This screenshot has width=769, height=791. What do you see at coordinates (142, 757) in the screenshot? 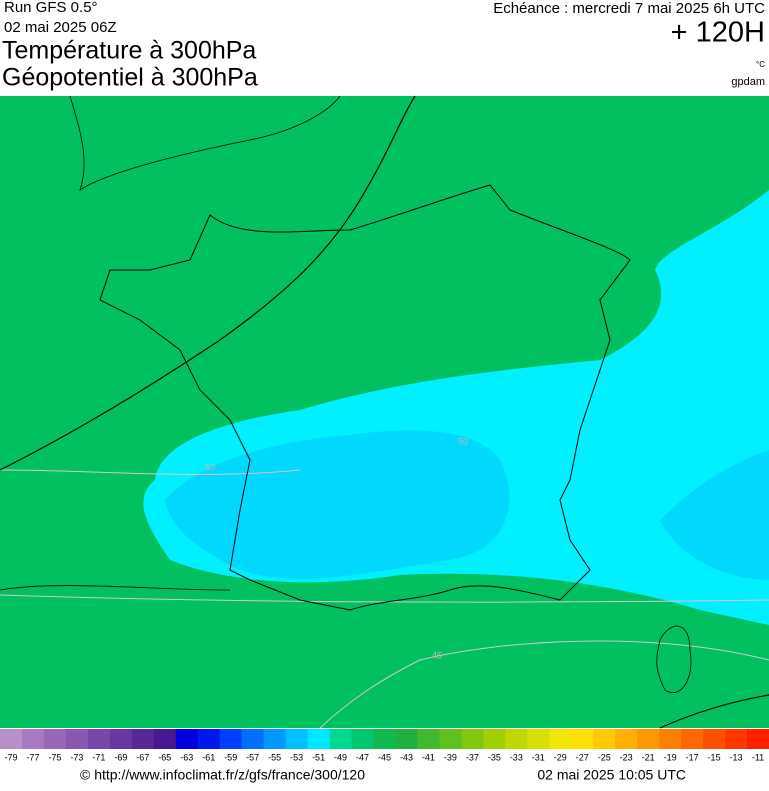
I see `colorbar-label: -67` at bounding box center [142, 757].